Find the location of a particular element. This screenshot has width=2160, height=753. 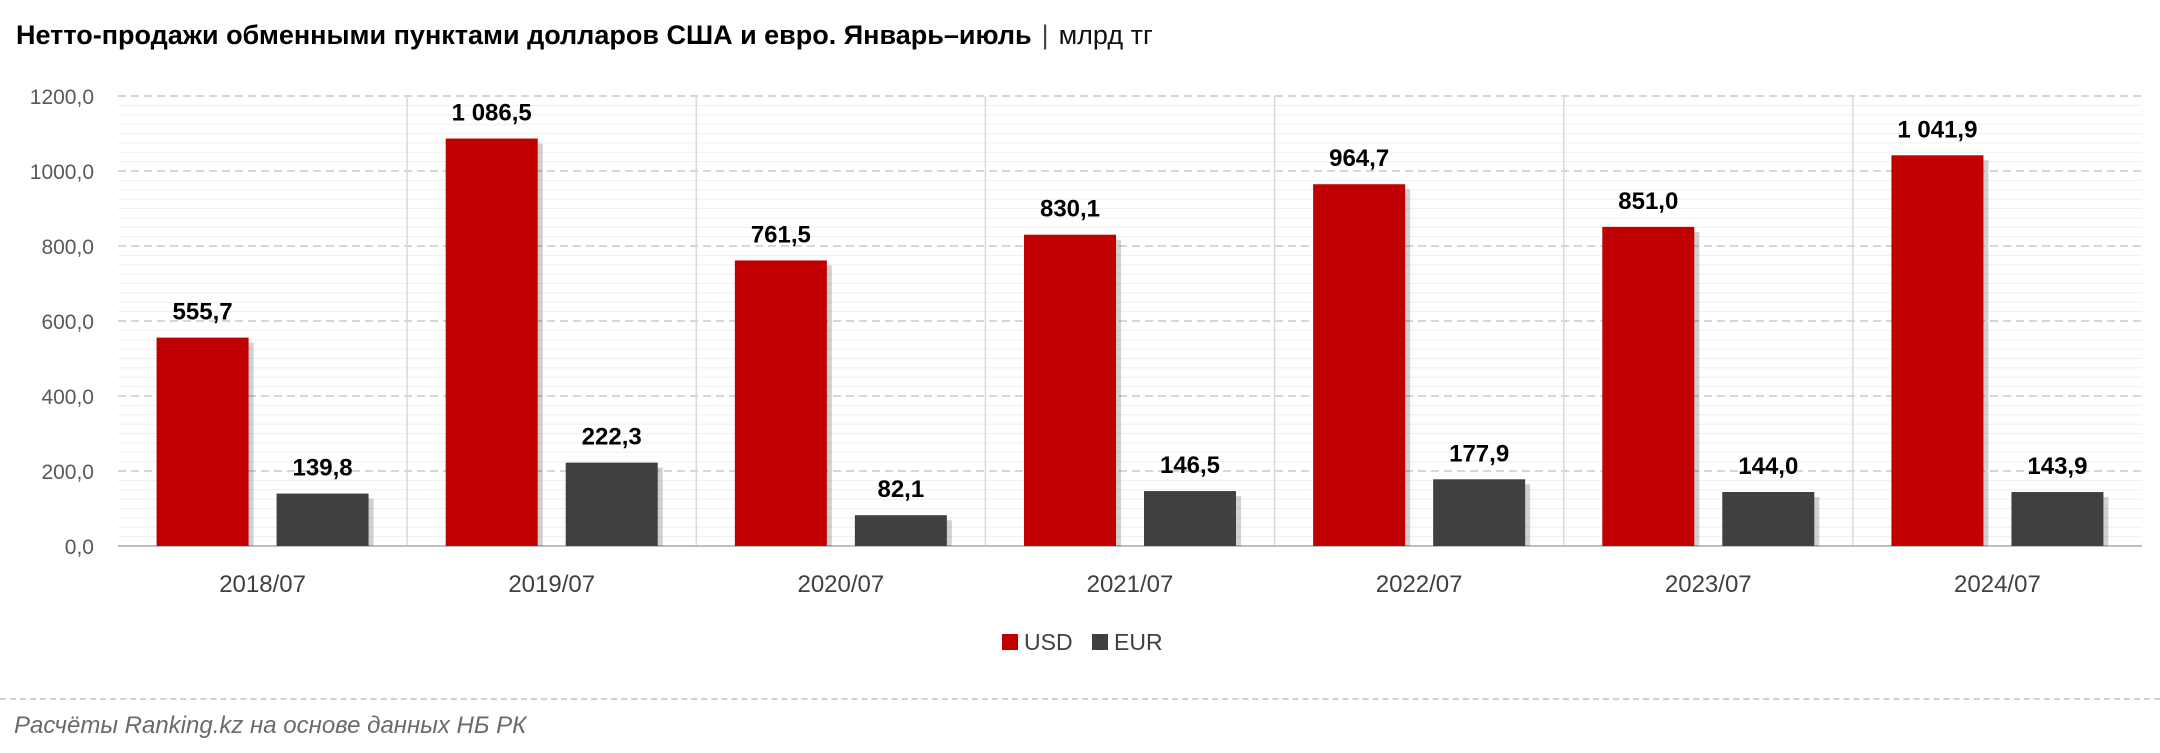

y-tick-label: 1000,0 is located at coordinates (62, 172).